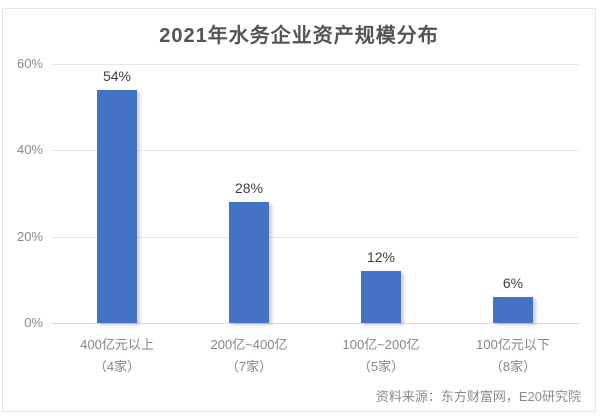  Describe the element at coordinates (513, 283) in the screenshot. I see `bar-value-label: 6%` at that location.